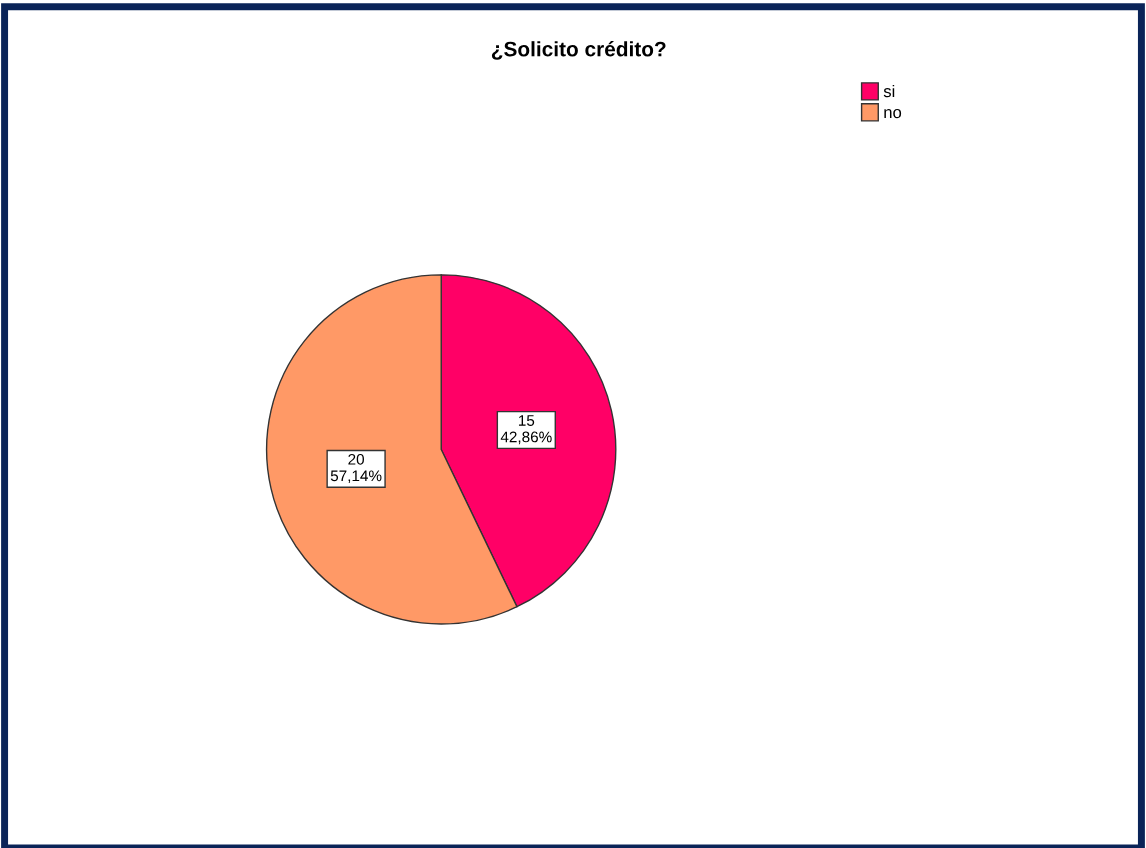  I want to click on data-label: 20 57,14%, so click(356, 468).